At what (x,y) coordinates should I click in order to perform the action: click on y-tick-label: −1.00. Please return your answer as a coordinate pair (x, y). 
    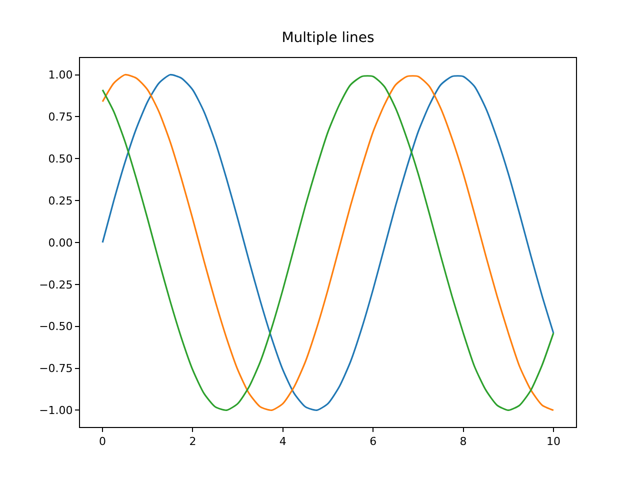
    Looking at the image, I should click on (56, 411).